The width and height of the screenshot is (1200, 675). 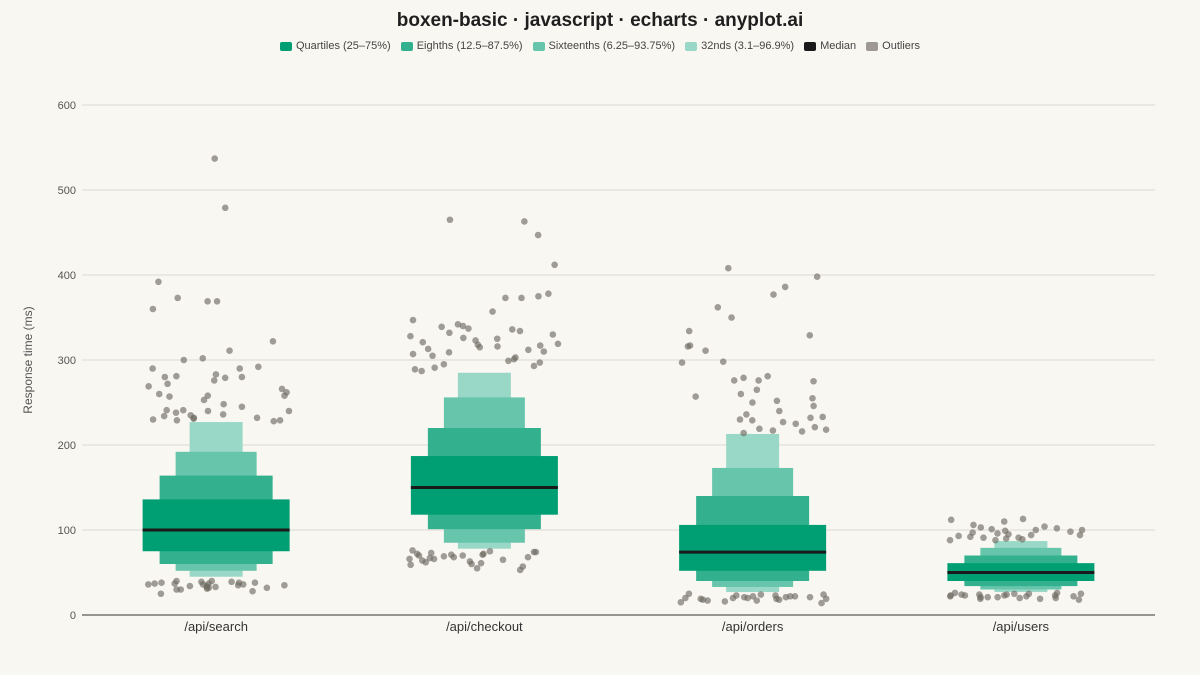 I want to click on y-tick-label: 600, so click(x=67, y=106).